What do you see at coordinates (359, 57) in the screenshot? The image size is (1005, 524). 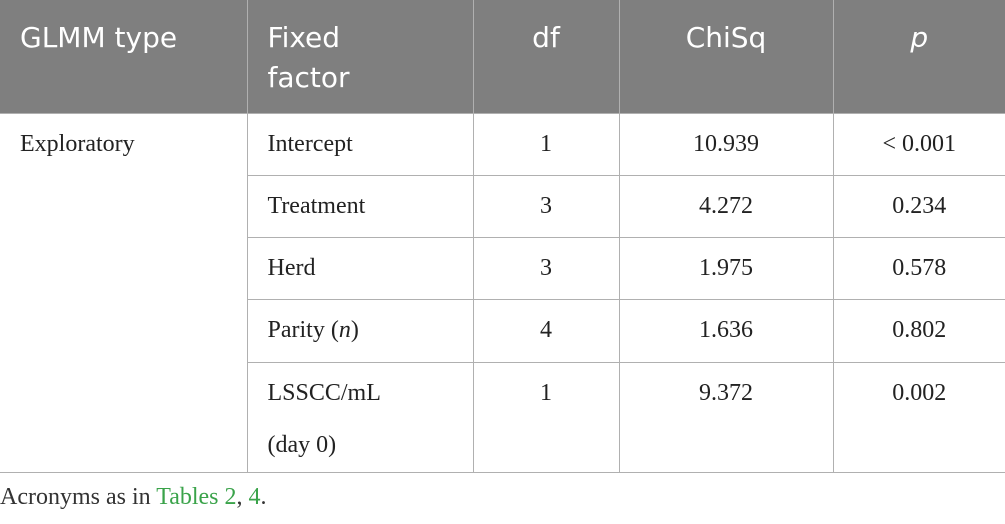 I see `header-cell: Fixed factor` at bounding box center [359, 57].